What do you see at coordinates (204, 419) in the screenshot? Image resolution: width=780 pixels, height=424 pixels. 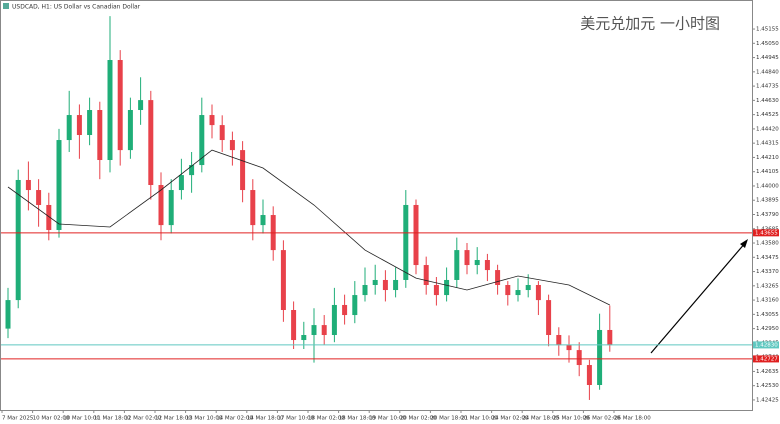 I see `x-tick-label: 13 Mar 10:00` at bounding box center [204, 419].